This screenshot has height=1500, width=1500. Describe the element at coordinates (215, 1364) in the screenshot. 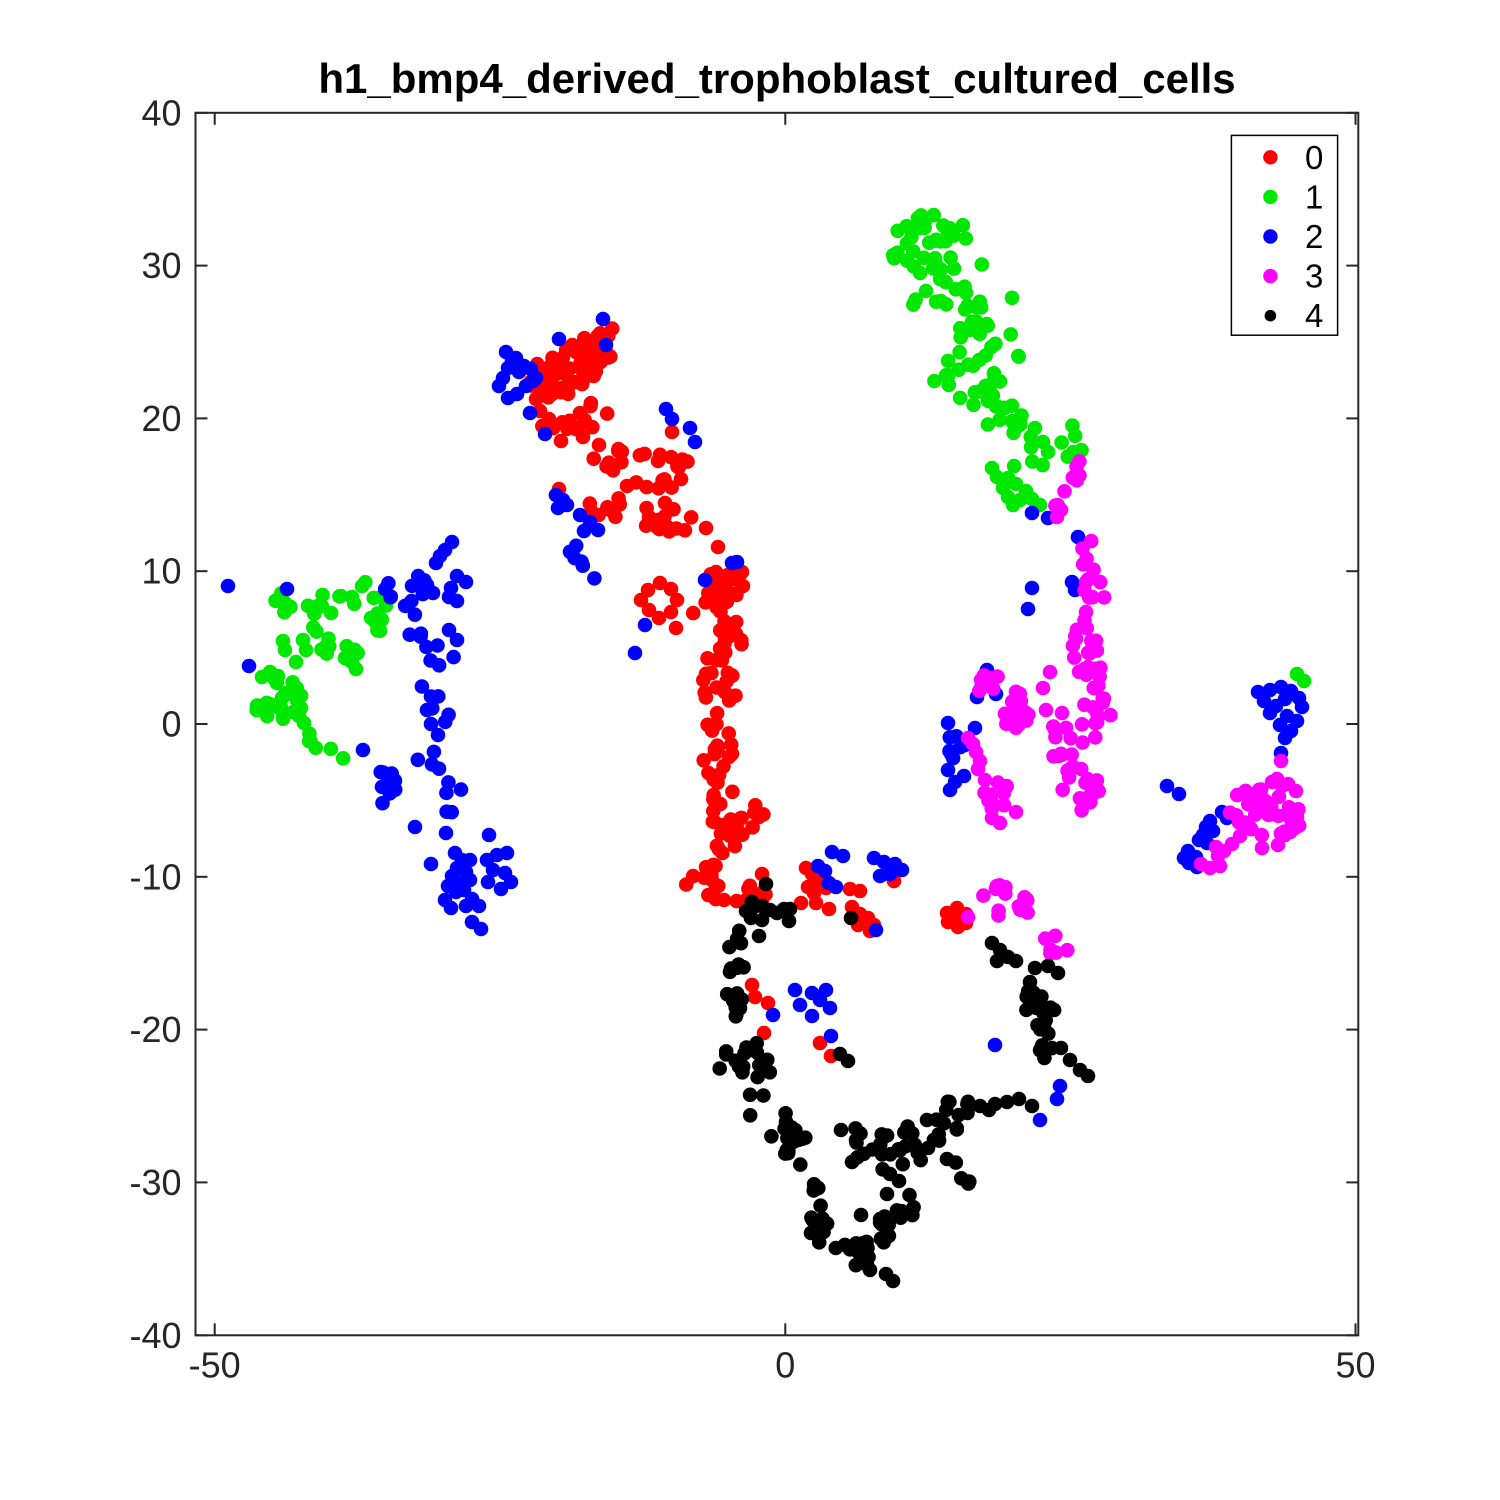

I see `svg-text: -50` at that location.